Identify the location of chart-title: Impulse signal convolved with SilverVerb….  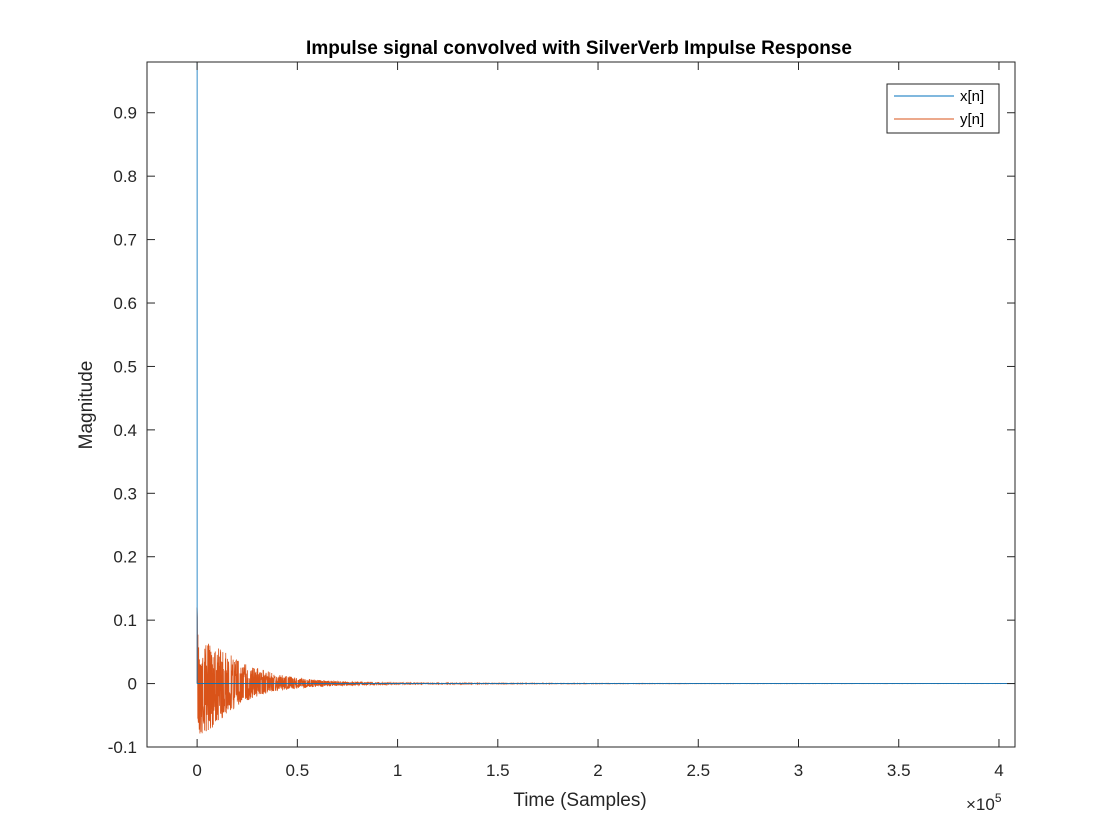
(579, 48).